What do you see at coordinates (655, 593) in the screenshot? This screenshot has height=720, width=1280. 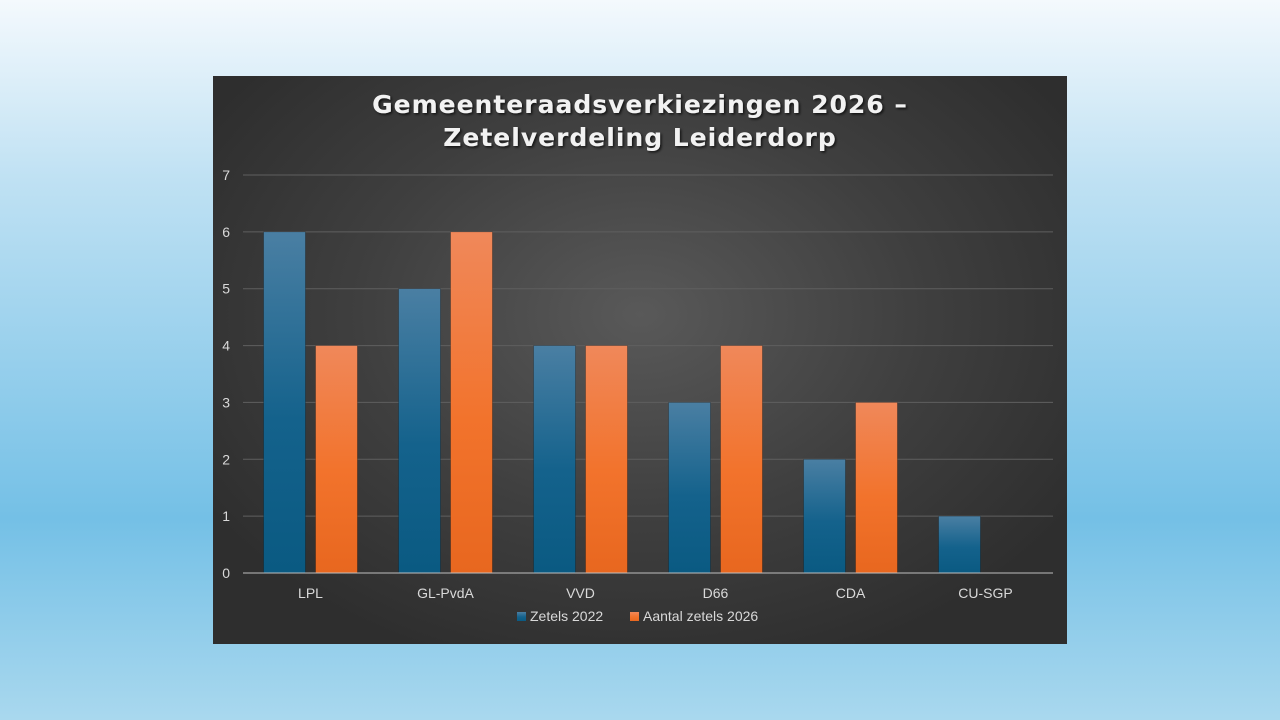 I see `x-axis-categories: LPL GL-PvdA VVD D66 CDA CU-SGP` at bounding box center [655, 593].